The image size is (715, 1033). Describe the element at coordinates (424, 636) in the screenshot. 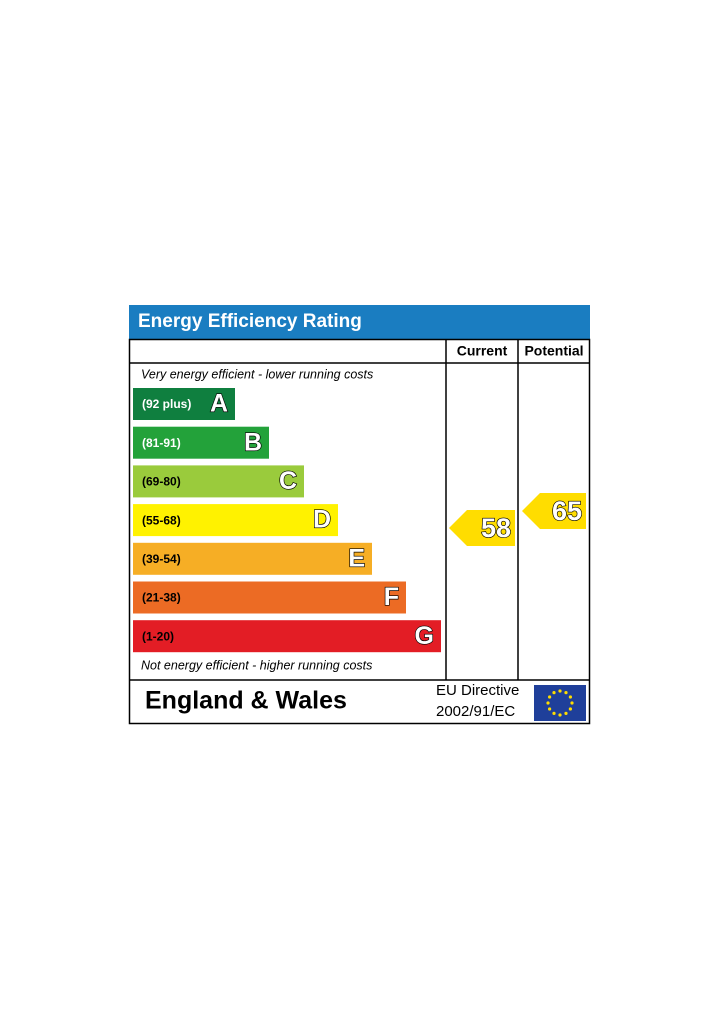

I see `band-letter: G` at that location.